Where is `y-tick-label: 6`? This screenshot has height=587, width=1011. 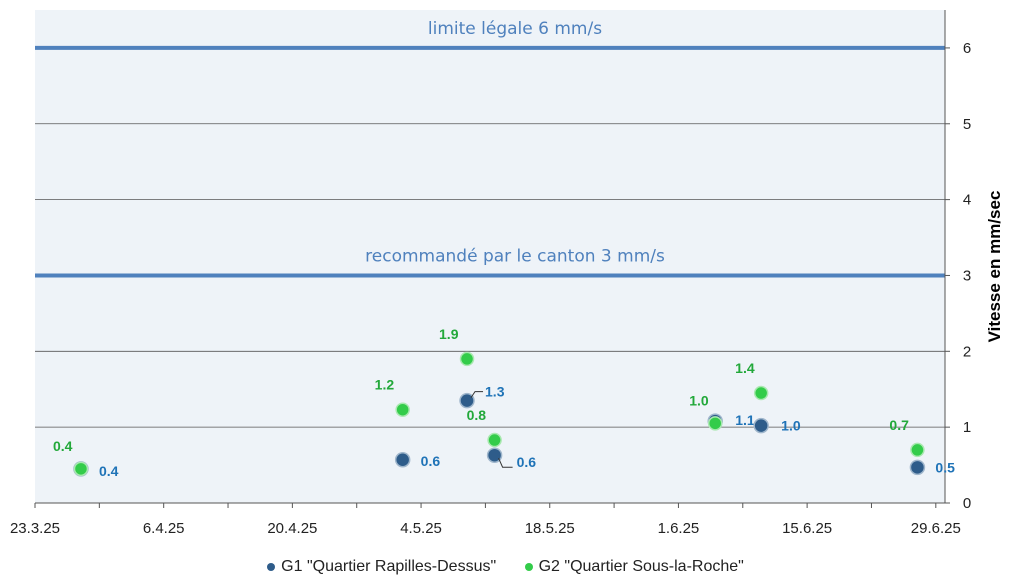
y-tick-label: 6 is located at coordinates (967, 48).